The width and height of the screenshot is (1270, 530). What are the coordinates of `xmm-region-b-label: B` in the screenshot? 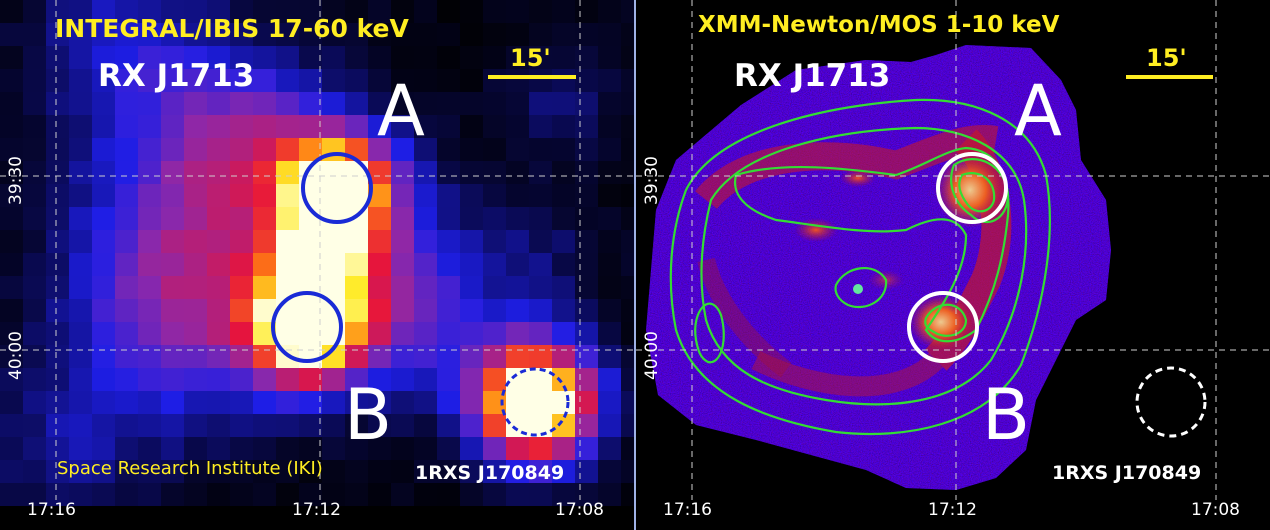 It's located at (1006, 415).